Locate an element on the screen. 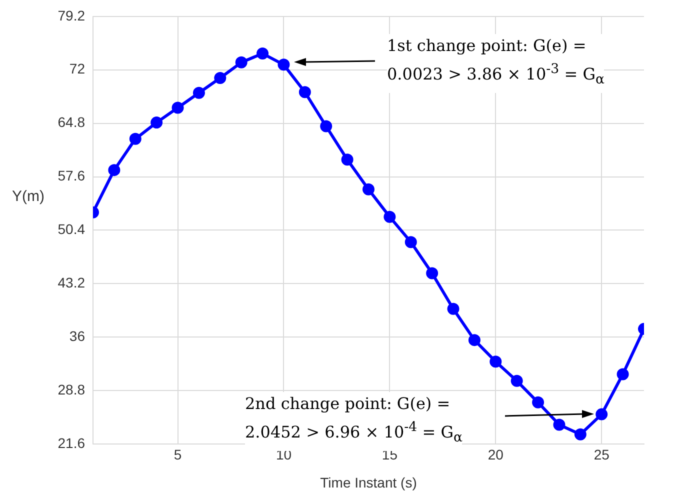 The width and height of the screenshot is (674, 496). x-axis-title: Time Instant (s) is located at coordinates (368, 482).